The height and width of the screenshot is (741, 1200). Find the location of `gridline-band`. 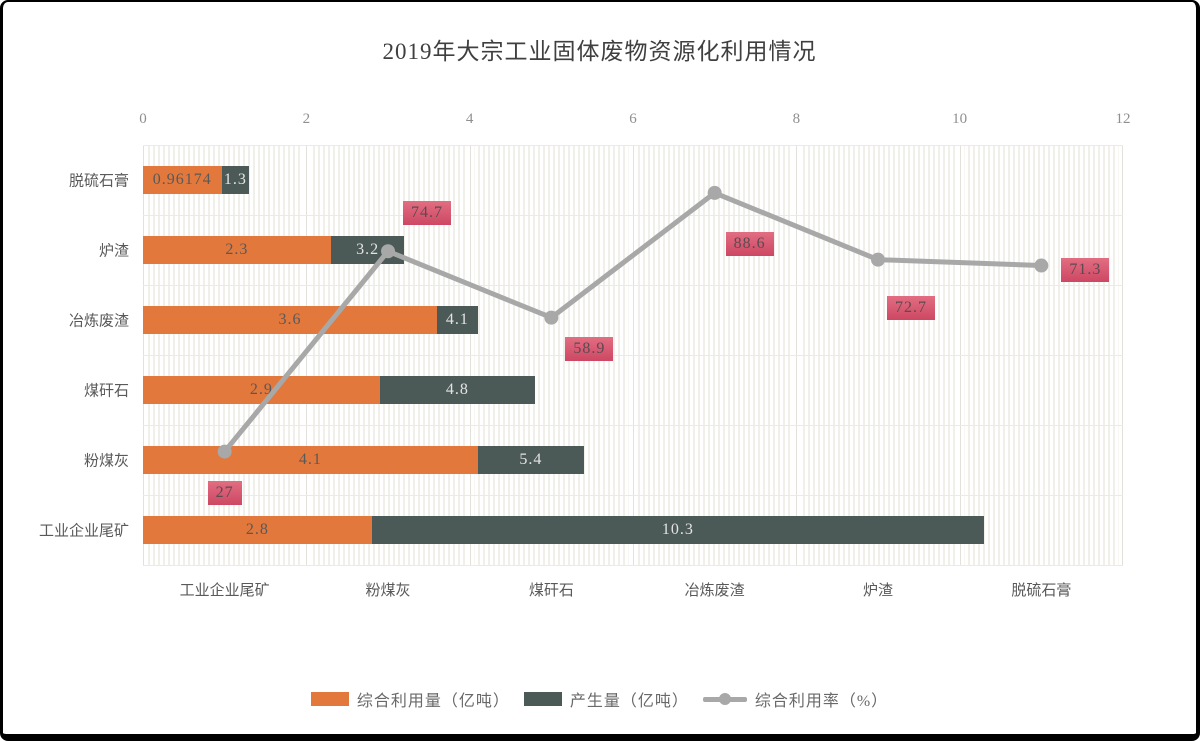

gridline-band is located at coordinates (1123, 355).